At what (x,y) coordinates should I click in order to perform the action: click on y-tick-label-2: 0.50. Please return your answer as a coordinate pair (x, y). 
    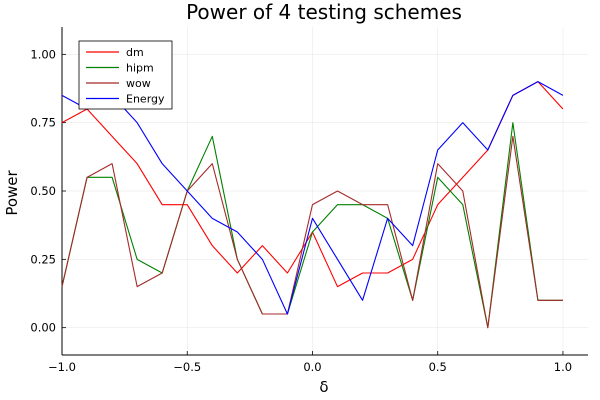
    Looking at the image, I should click on (43, 191).